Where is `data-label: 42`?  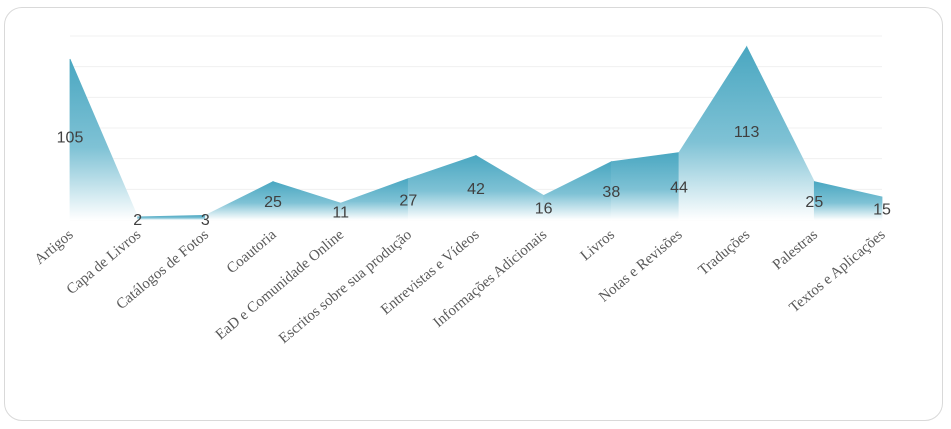
data-label: 42 is located at coordinates (476, 189).